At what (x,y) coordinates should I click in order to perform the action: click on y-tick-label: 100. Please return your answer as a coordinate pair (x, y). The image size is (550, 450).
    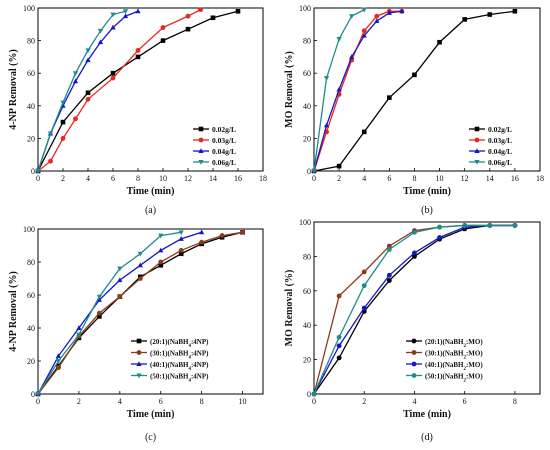
    Looking at the image, I should click on (29, 229).